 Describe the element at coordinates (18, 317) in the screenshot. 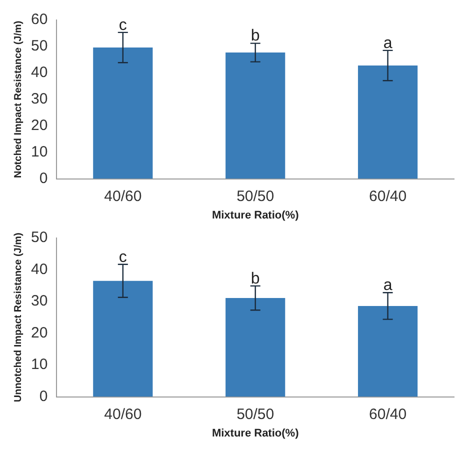

I see `y-axis-title: Unnotched Impact Resistance (J/m)` at that location.